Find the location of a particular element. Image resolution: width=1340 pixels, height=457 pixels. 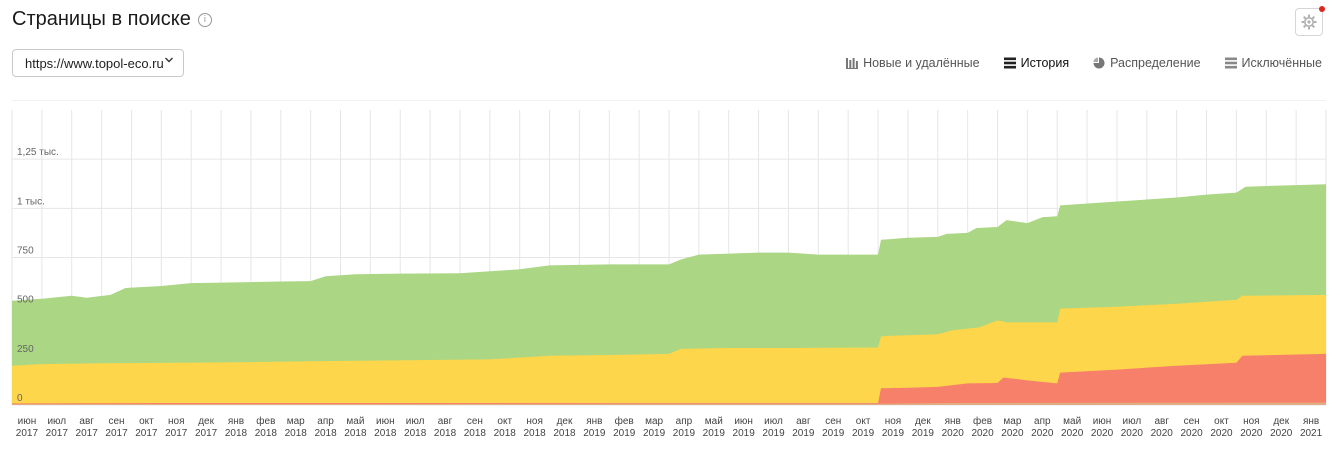

tab-excluded-label: Исключённые is located at coordinates (1281, 63).